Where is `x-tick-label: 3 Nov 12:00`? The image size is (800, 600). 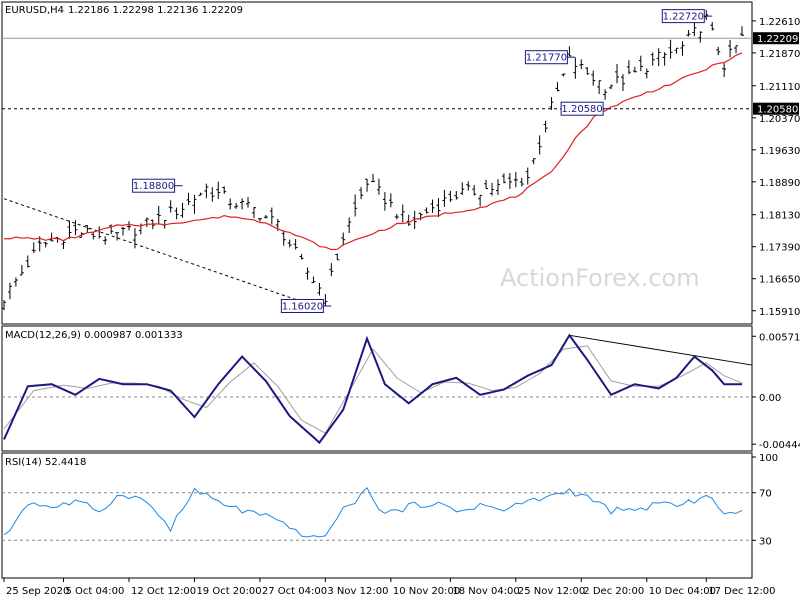
x-tick-label: 3 Nov 12:00 is located at coordinates (357, 591).